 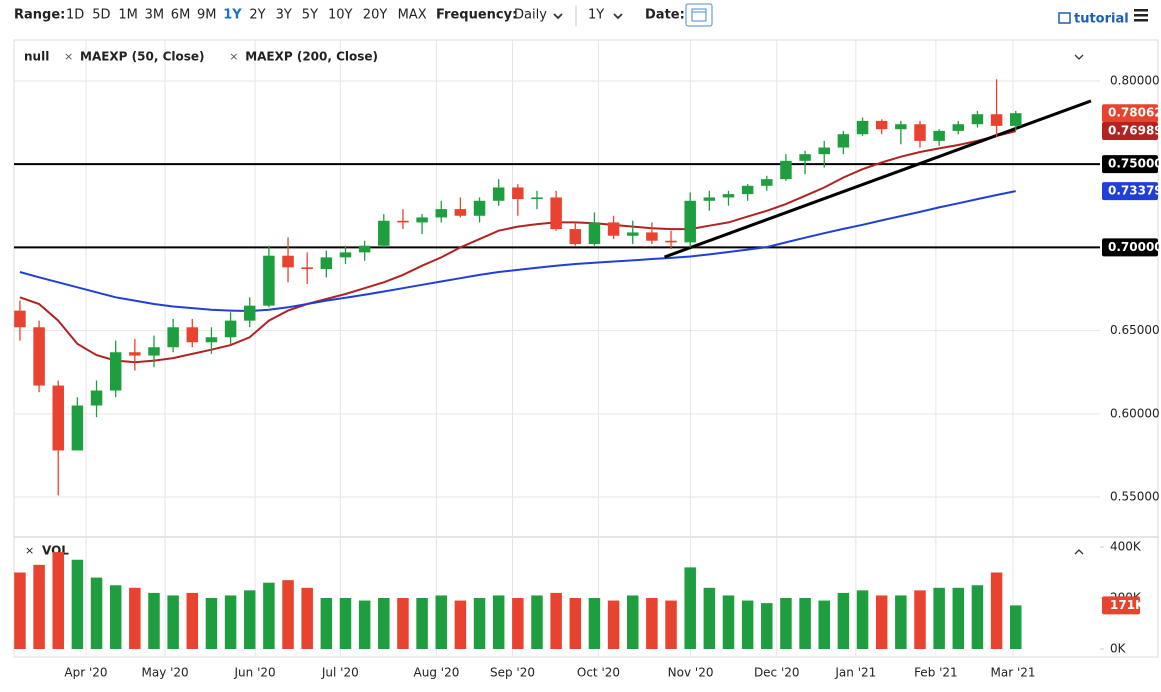 What do you see at coordinates (777, 673) in the screenshot?
I see `x-tick-label: Dec '20` at bounding box center [777, 673].